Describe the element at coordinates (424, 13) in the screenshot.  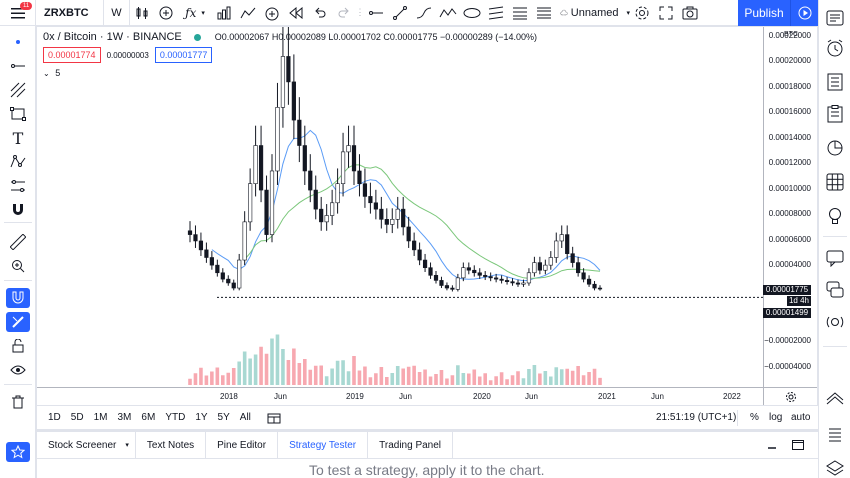
I see `curve-icon` at that location.